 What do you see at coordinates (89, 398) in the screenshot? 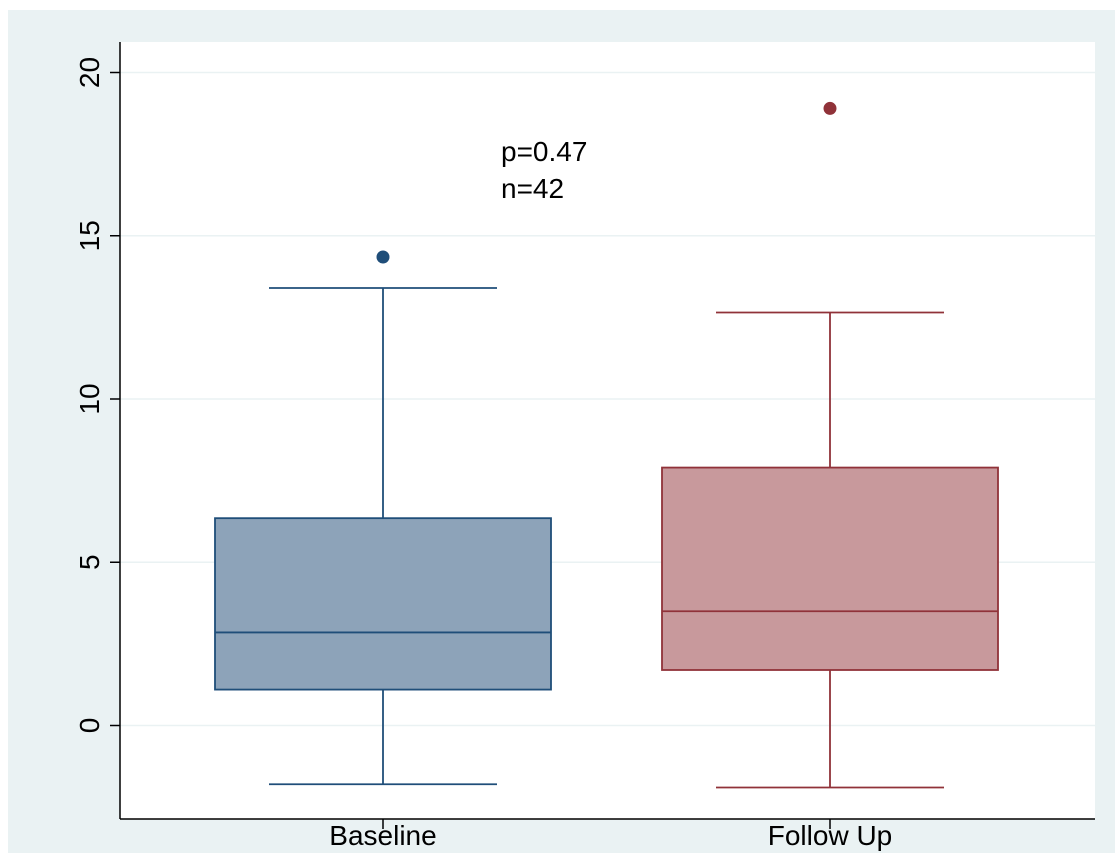
I see `y-tick-label-10: 10` at bounding box center [89, 398].